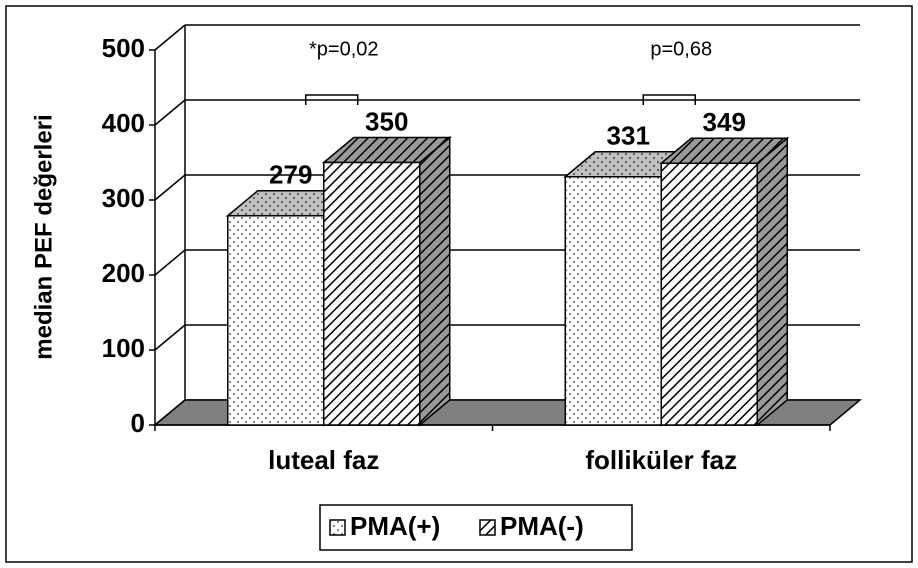  Describe the element at coordinates (542, 526) in the screenshot. I see `legend-label: PMA(-)` at that location.